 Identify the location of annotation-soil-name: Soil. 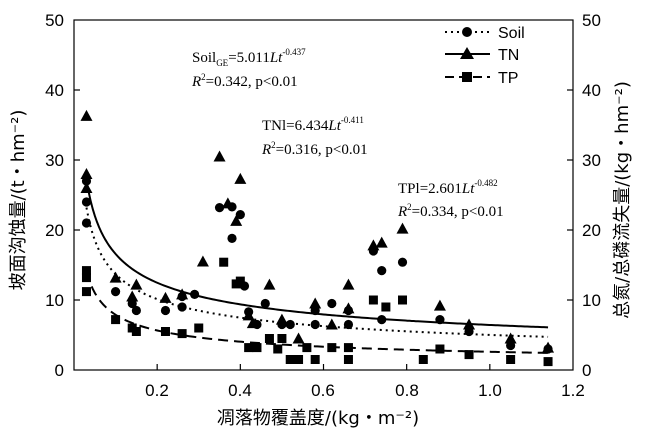
(204, 58).